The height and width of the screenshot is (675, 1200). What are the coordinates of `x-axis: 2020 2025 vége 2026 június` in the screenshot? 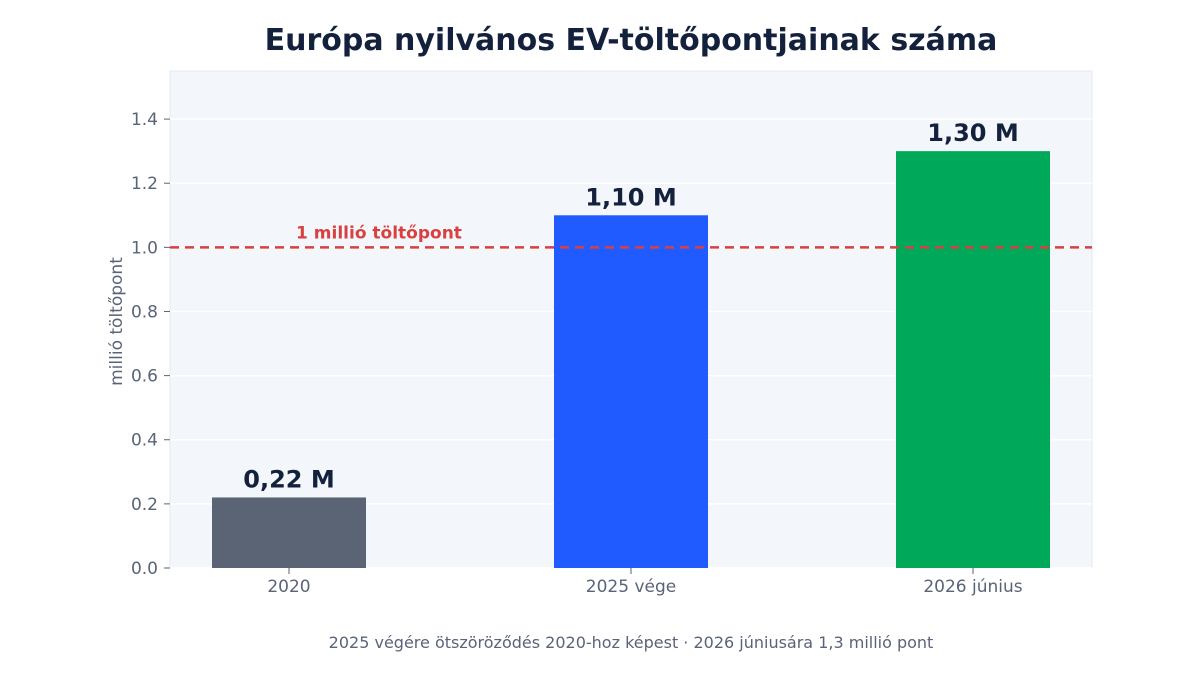 It's located at (645, 582).